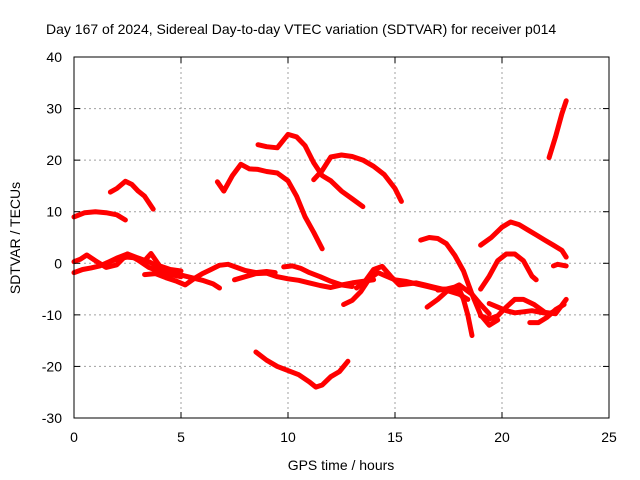  Describe the element at coordinates (54, 160) in the screenshot. I see `y-tick-label: 20` at that location.